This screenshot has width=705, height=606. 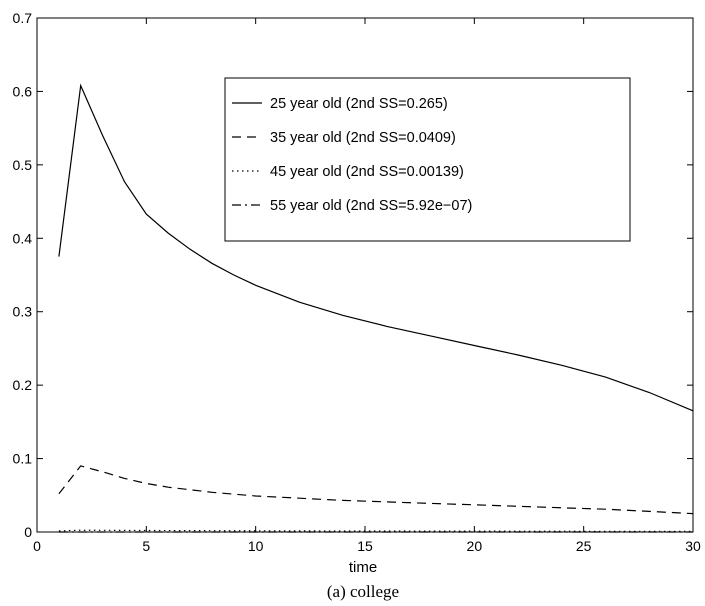 What do you see at coordinates (363, 567) in the screenshot?
I see `x-axis-label: time` at bounding box center [363, 567].